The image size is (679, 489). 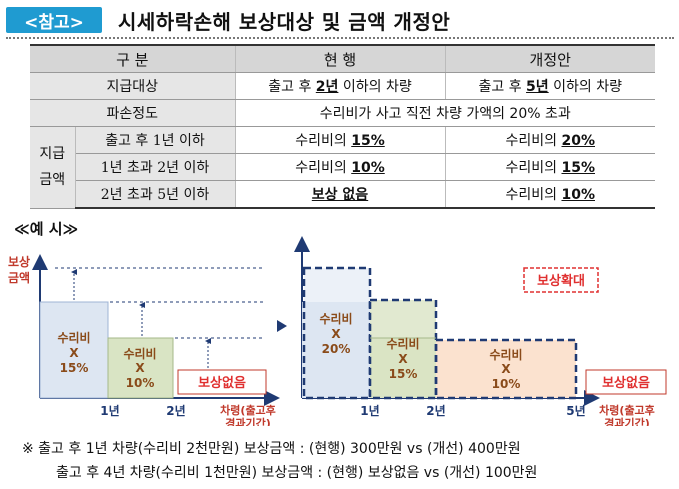 I want to click on right-bar-3-label: 10%, so click(x=506, y=384).